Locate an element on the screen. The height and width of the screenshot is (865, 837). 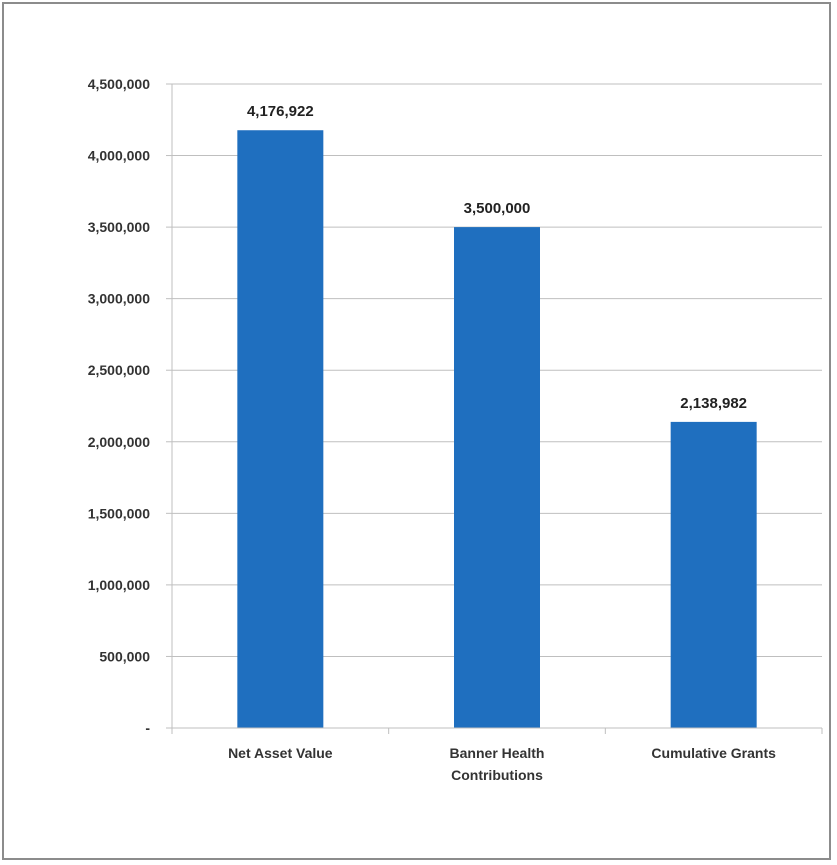
y-tick-label: 4,500,000 is located at coordinates (119, 84).